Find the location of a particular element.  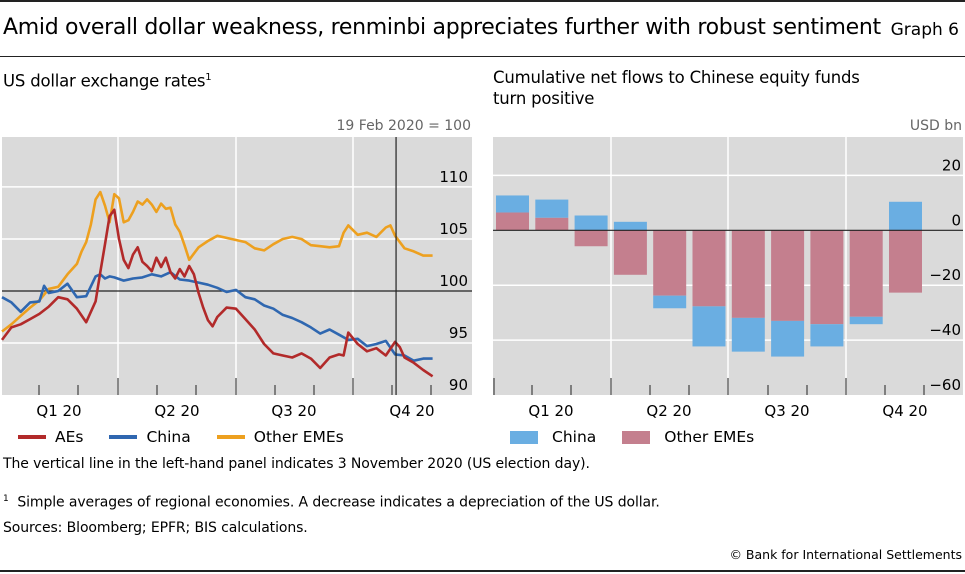

series-line-other-emes is located at coordinates (217, 261).